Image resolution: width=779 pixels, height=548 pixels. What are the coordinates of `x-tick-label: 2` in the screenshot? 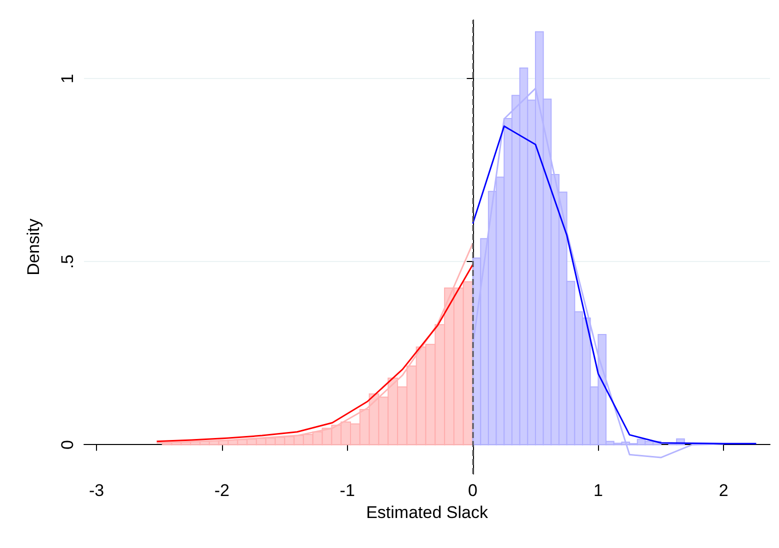 It's located at (723, 490).